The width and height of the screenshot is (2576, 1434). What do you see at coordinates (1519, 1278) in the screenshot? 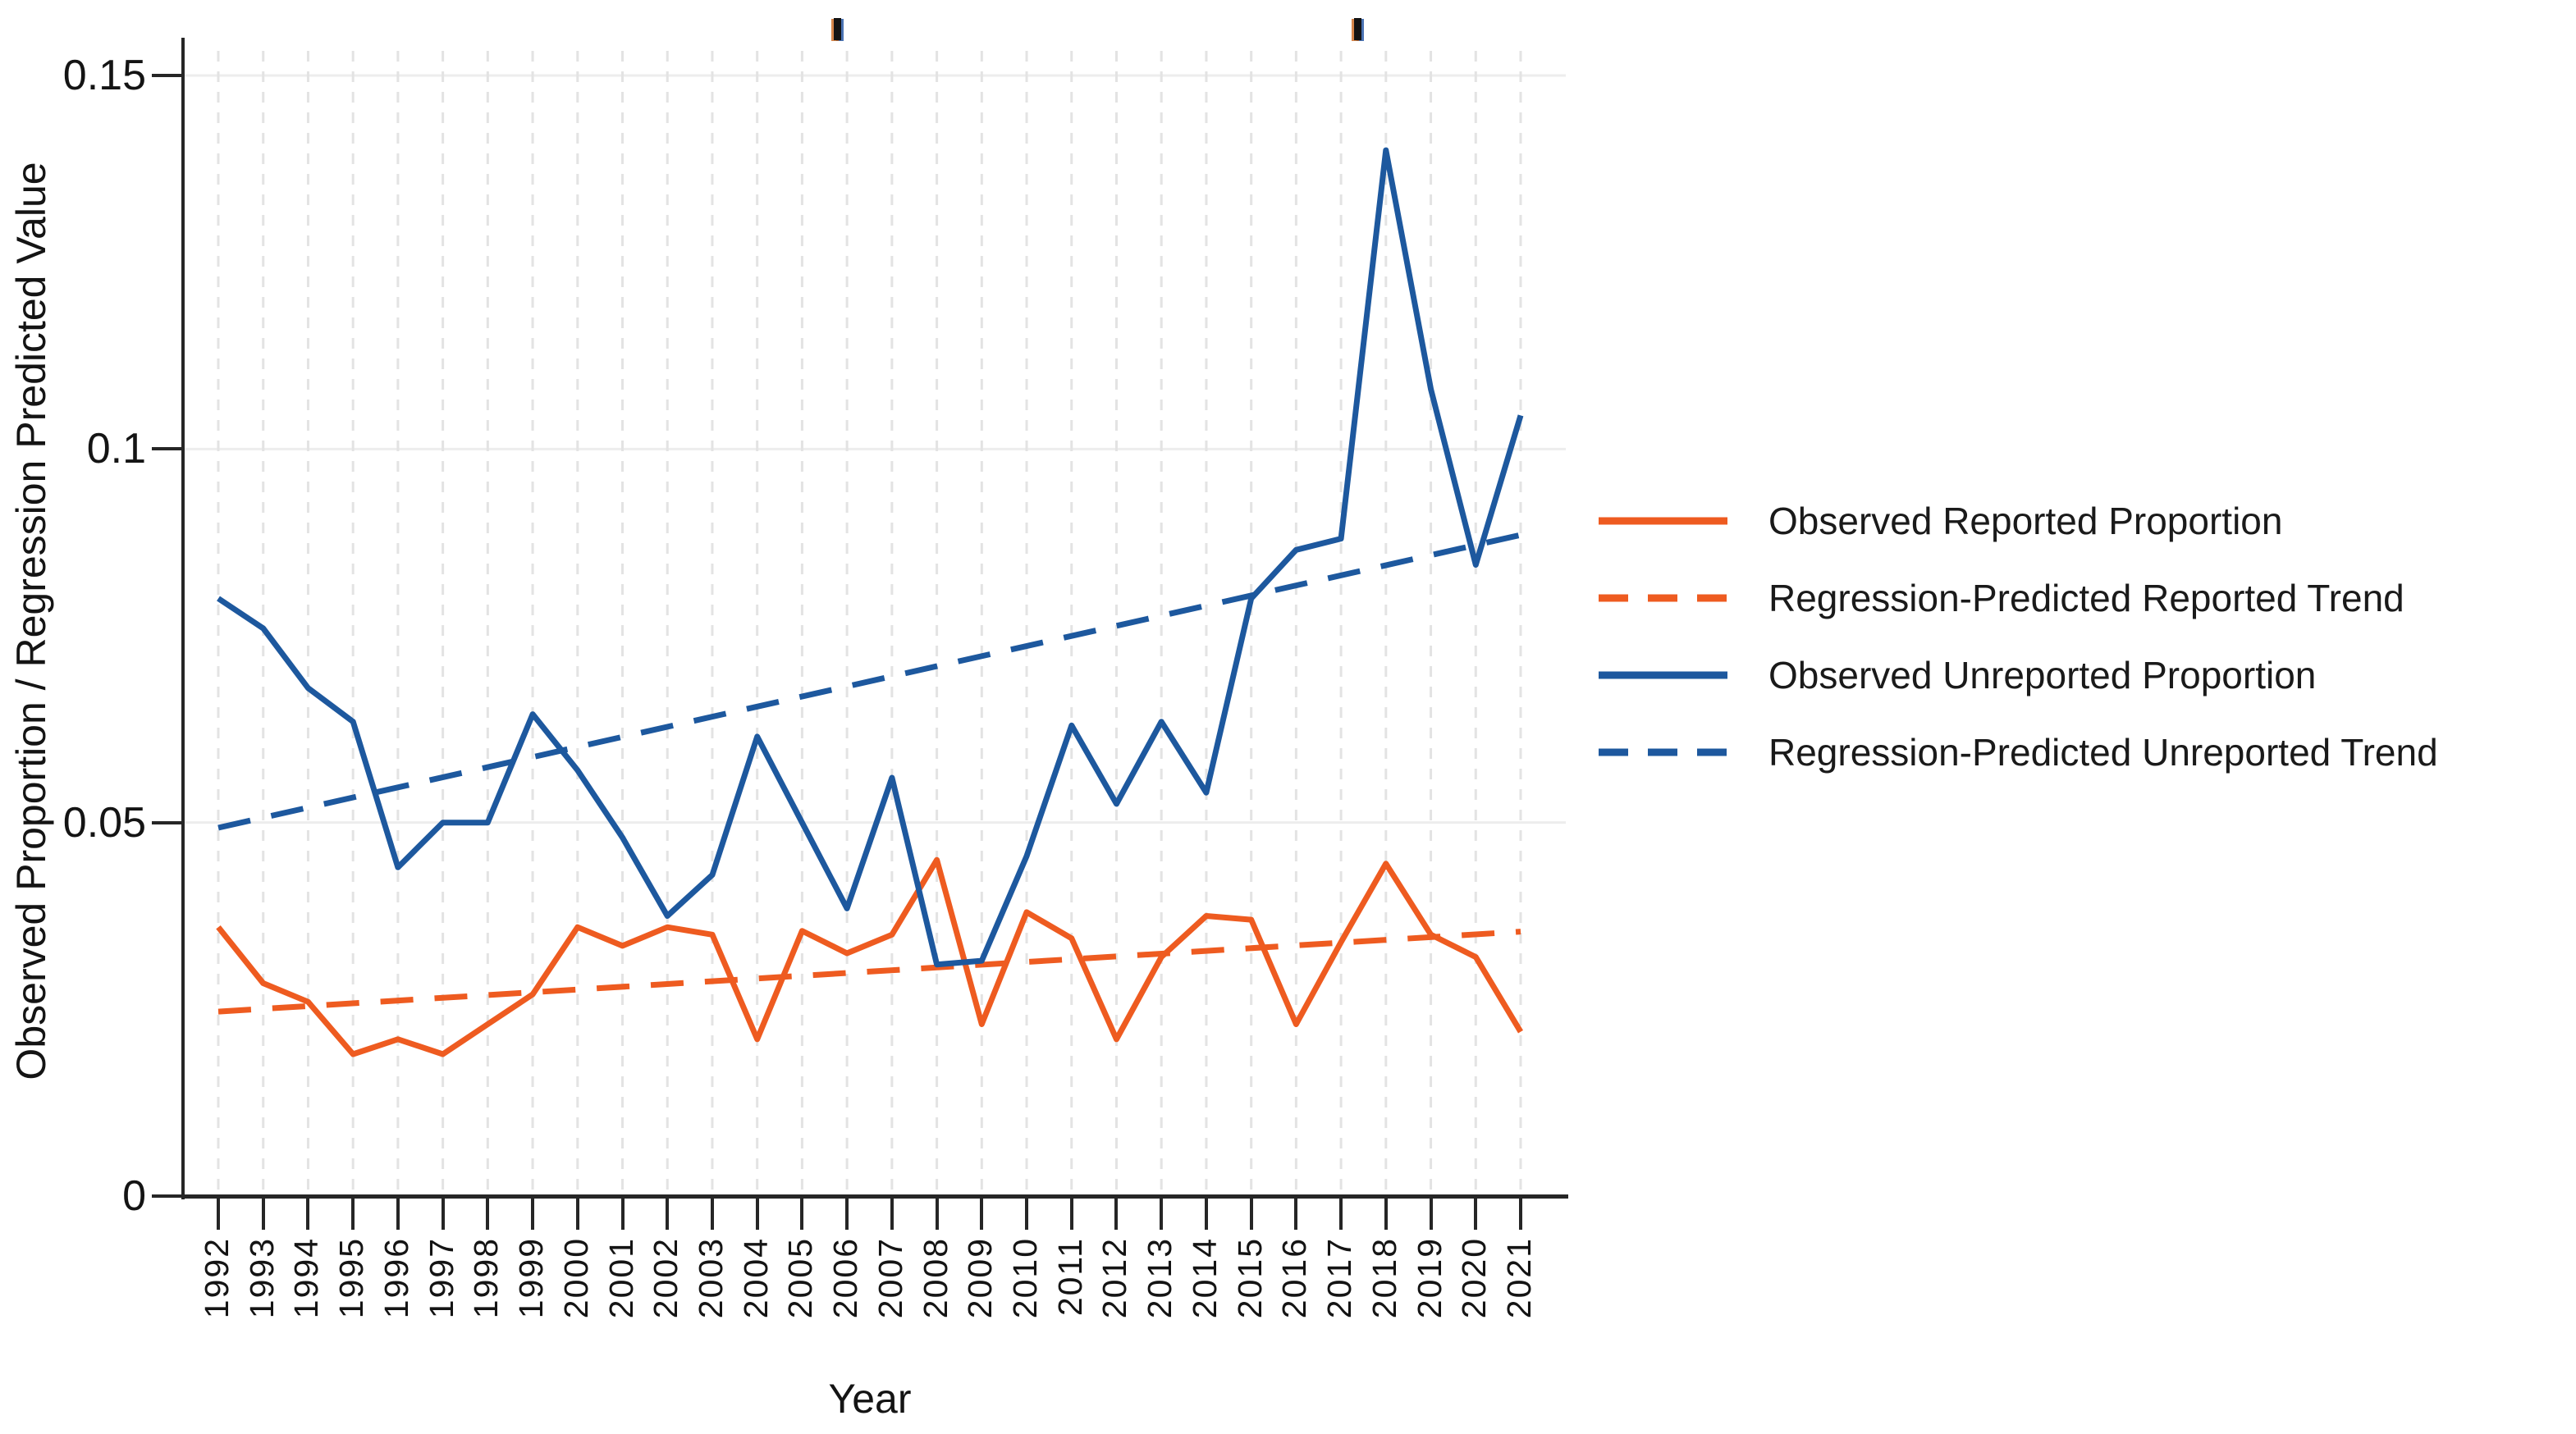
I see `x-tick-label: 2021` at bounding box center [1519, 1278].